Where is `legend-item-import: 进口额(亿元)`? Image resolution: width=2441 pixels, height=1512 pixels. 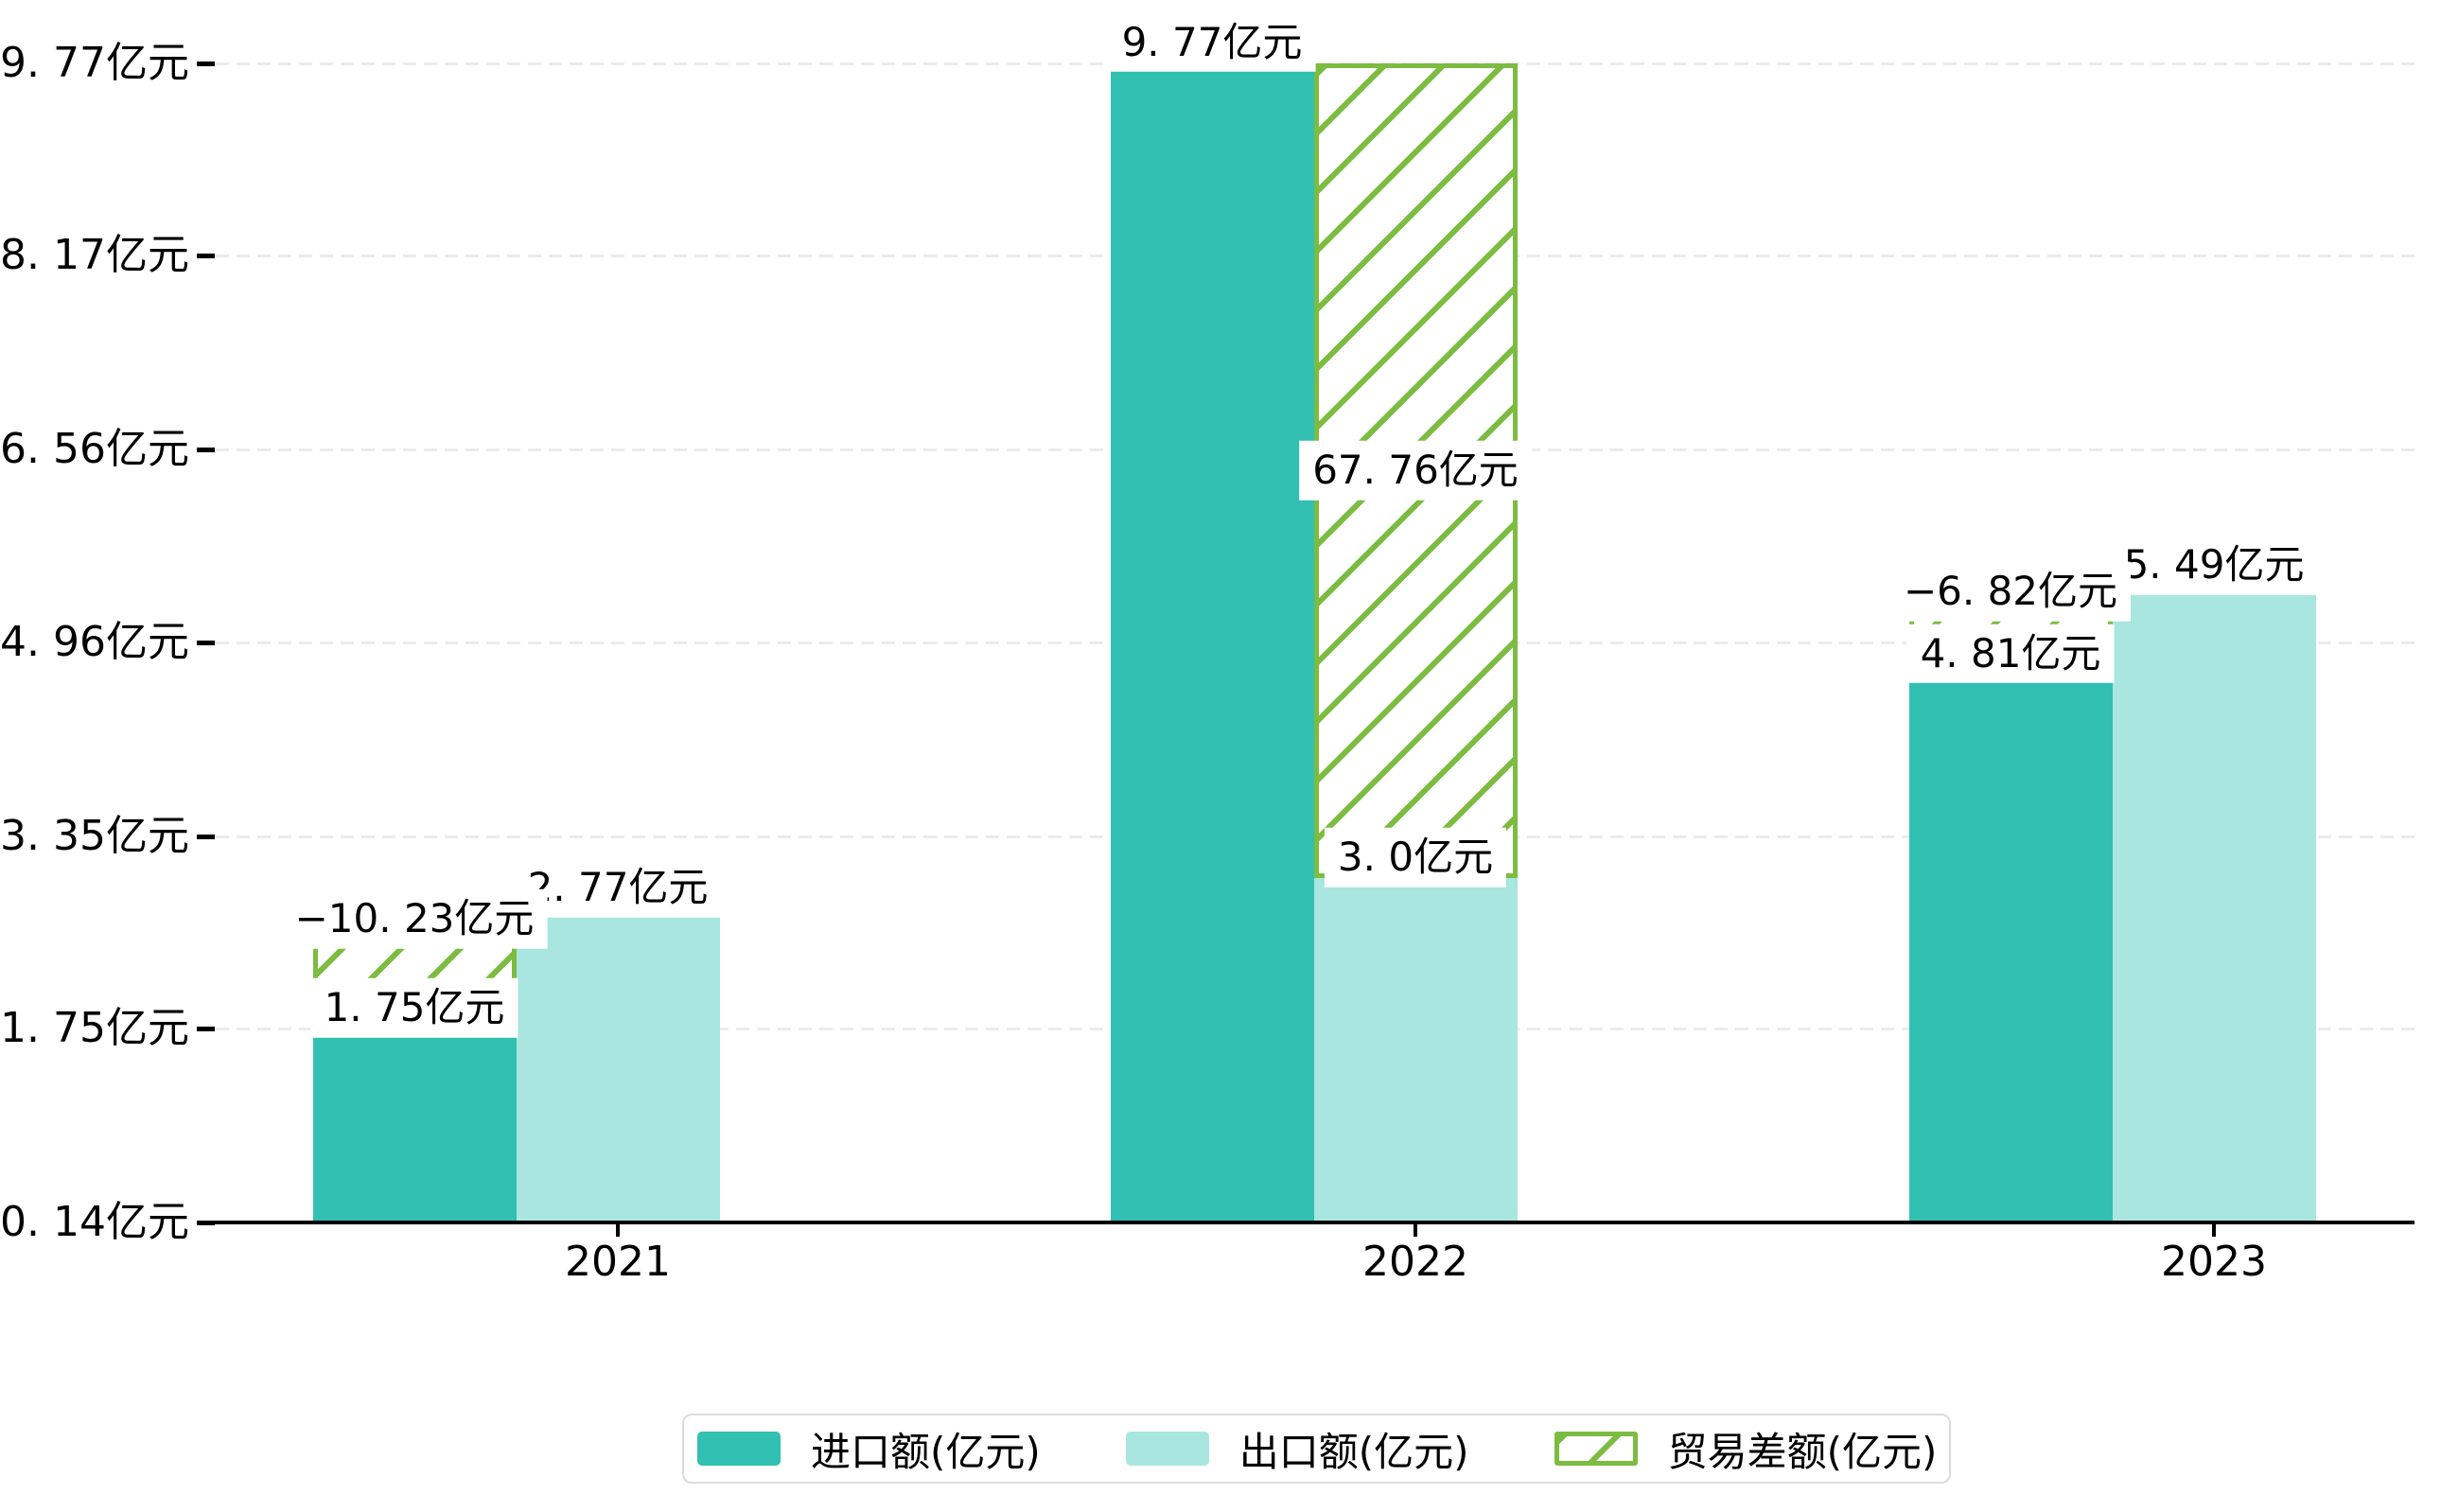 legend-item-import: 进口额(亿元) is located at coordinates (869, 1449).